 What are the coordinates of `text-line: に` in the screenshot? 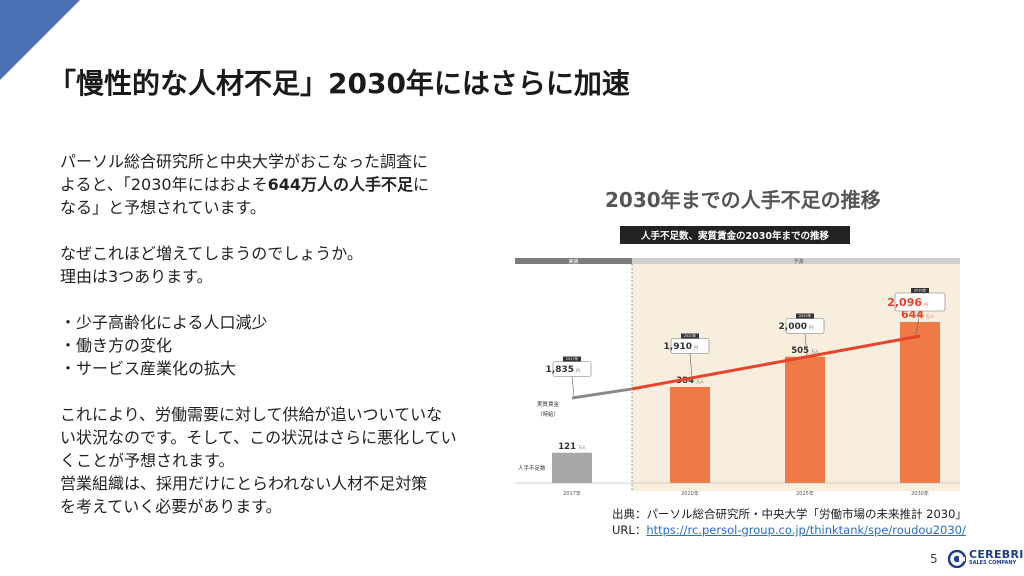 It's located at (421, 184).